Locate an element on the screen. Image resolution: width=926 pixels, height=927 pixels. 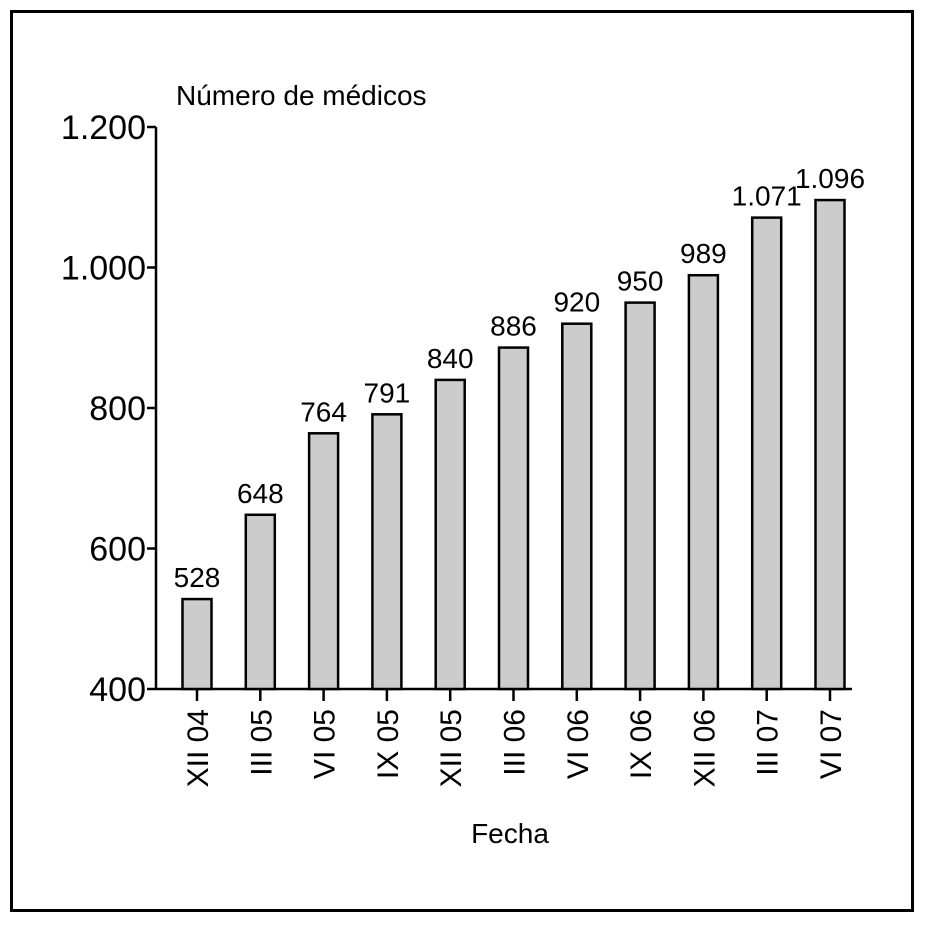
x-tick-label: III 07 is located at coordinates (768, 742).